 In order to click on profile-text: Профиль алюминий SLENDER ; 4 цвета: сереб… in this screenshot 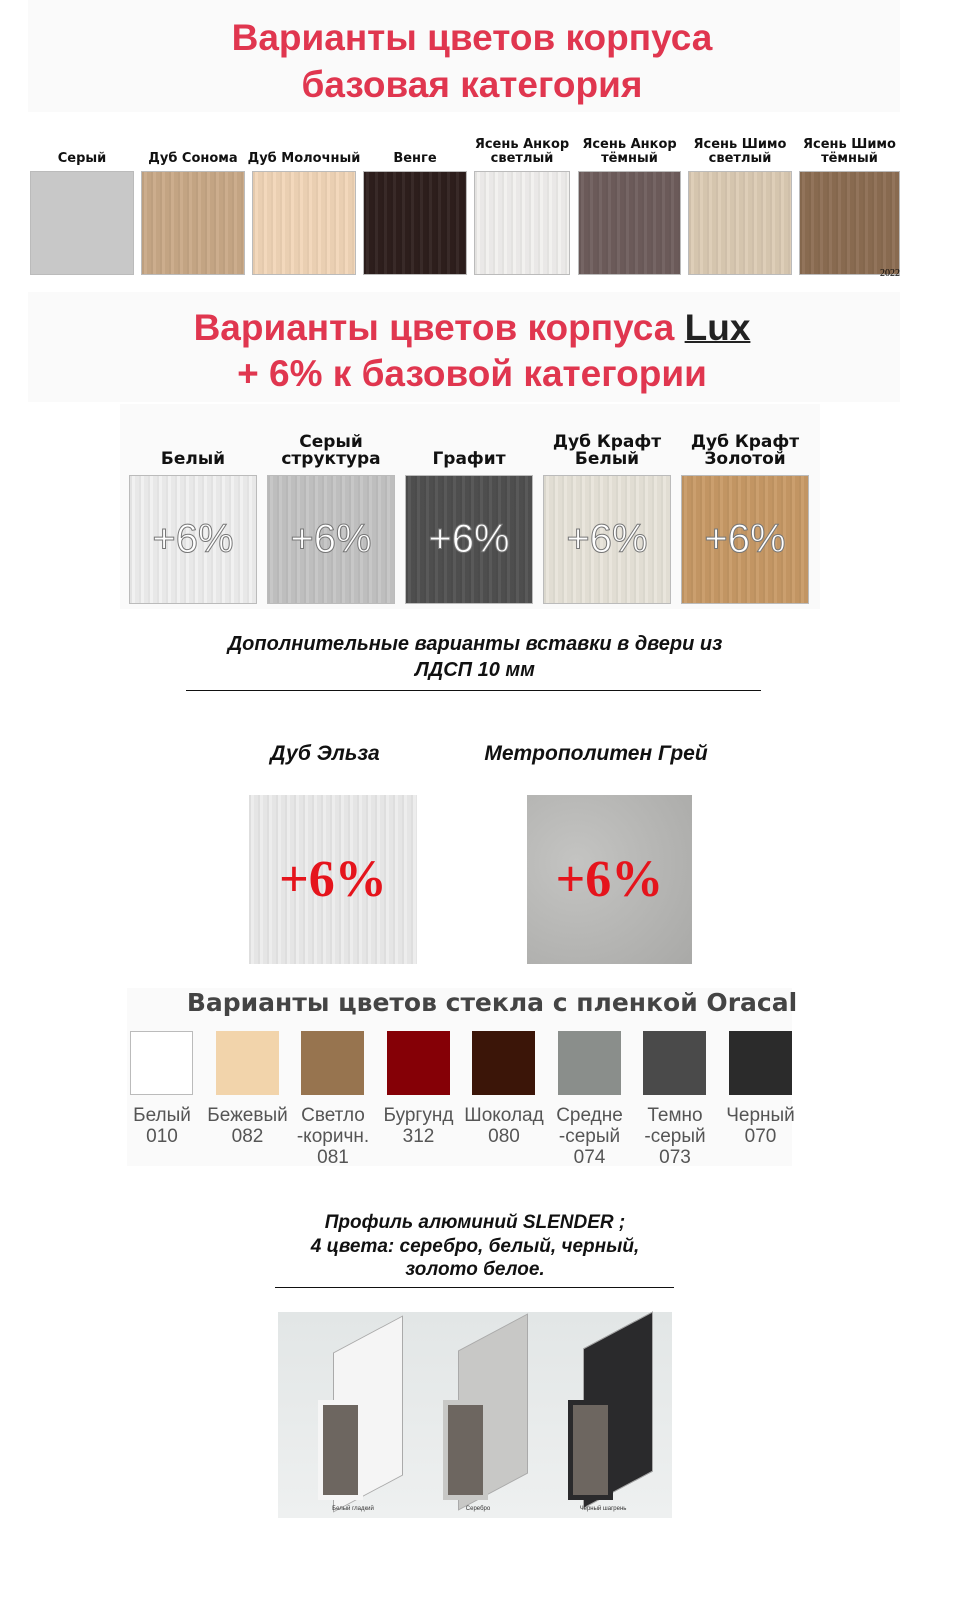, I will do `click(475, 1246)`.